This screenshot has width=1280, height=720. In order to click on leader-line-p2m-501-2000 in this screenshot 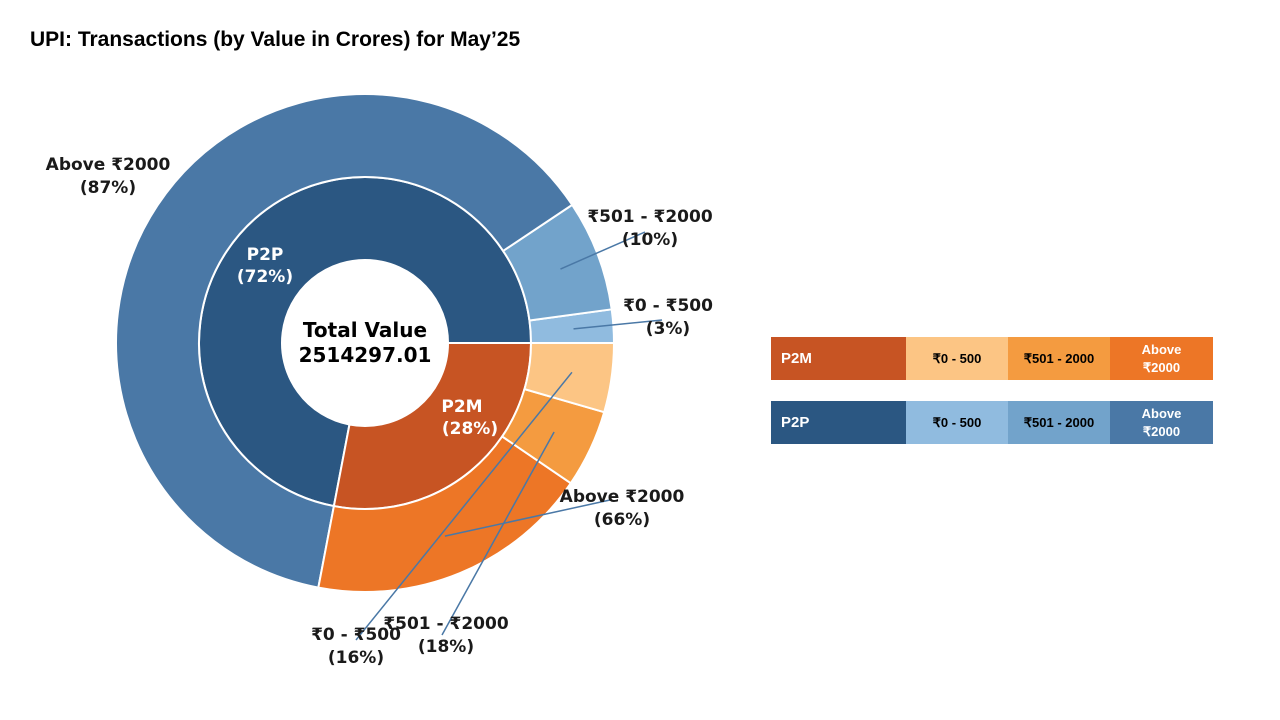, I will do `click(498, 533)`.